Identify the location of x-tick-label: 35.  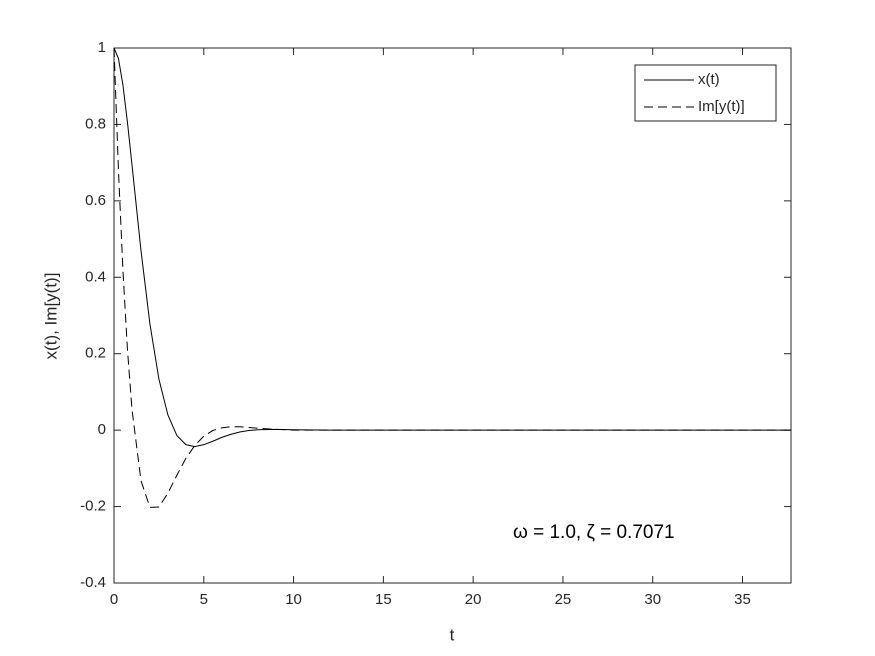
(742, 599).